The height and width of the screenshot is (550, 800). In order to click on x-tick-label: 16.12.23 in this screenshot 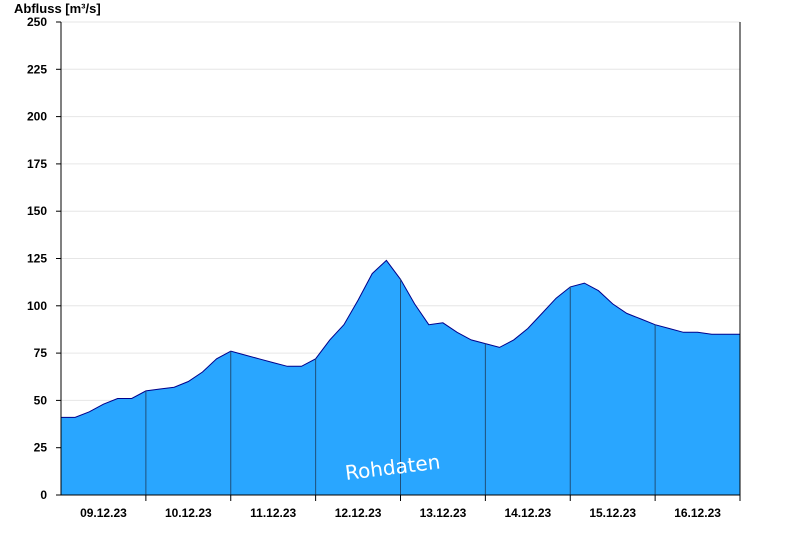, I will do `click(697, 513)`.